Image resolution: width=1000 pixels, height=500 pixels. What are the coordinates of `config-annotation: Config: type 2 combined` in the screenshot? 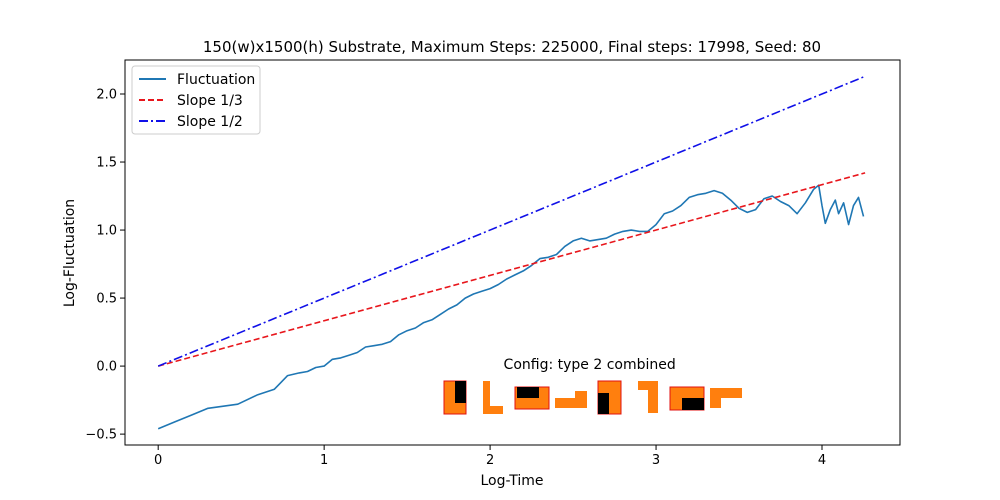 It's located at (590, 365).